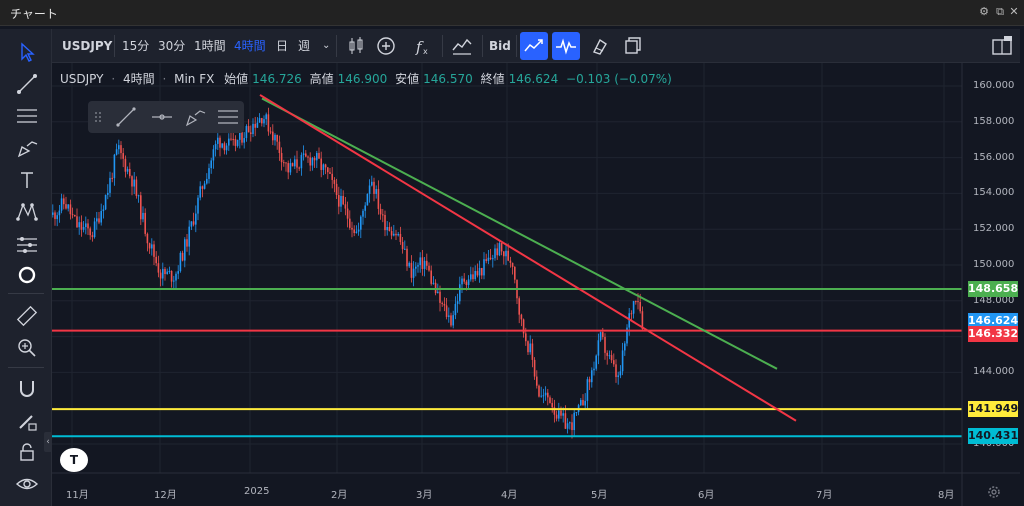 The height and width of the screenshot is (506, 1024). Describe the element at coordinates (422, 46) in the screenshot. I see `indicators-icon: f x` at that location.